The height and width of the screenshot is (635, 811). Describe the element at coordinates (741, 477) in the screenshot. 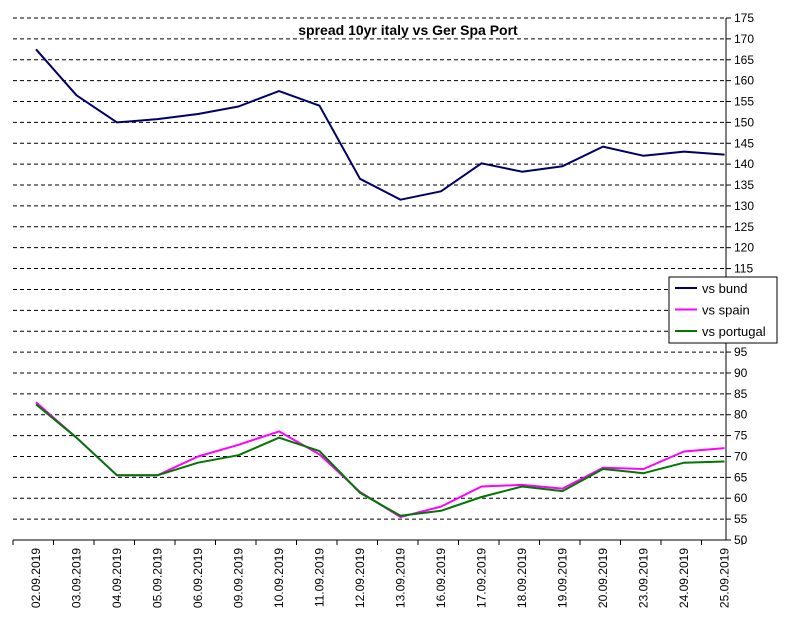

I see `y-tick-label: 65` at that location.